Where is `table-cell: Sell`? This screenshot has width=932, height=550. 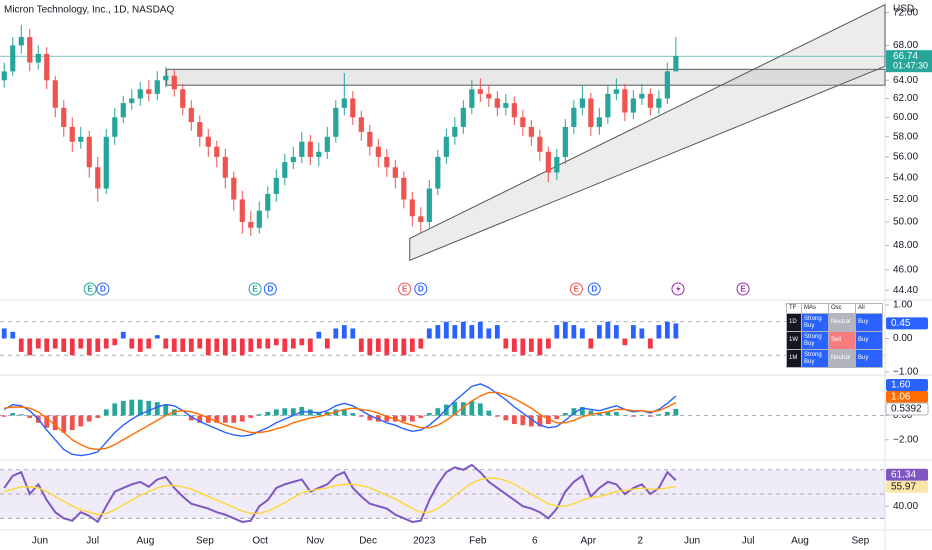
table-cell: Sell is located at coordinates (842, 340).